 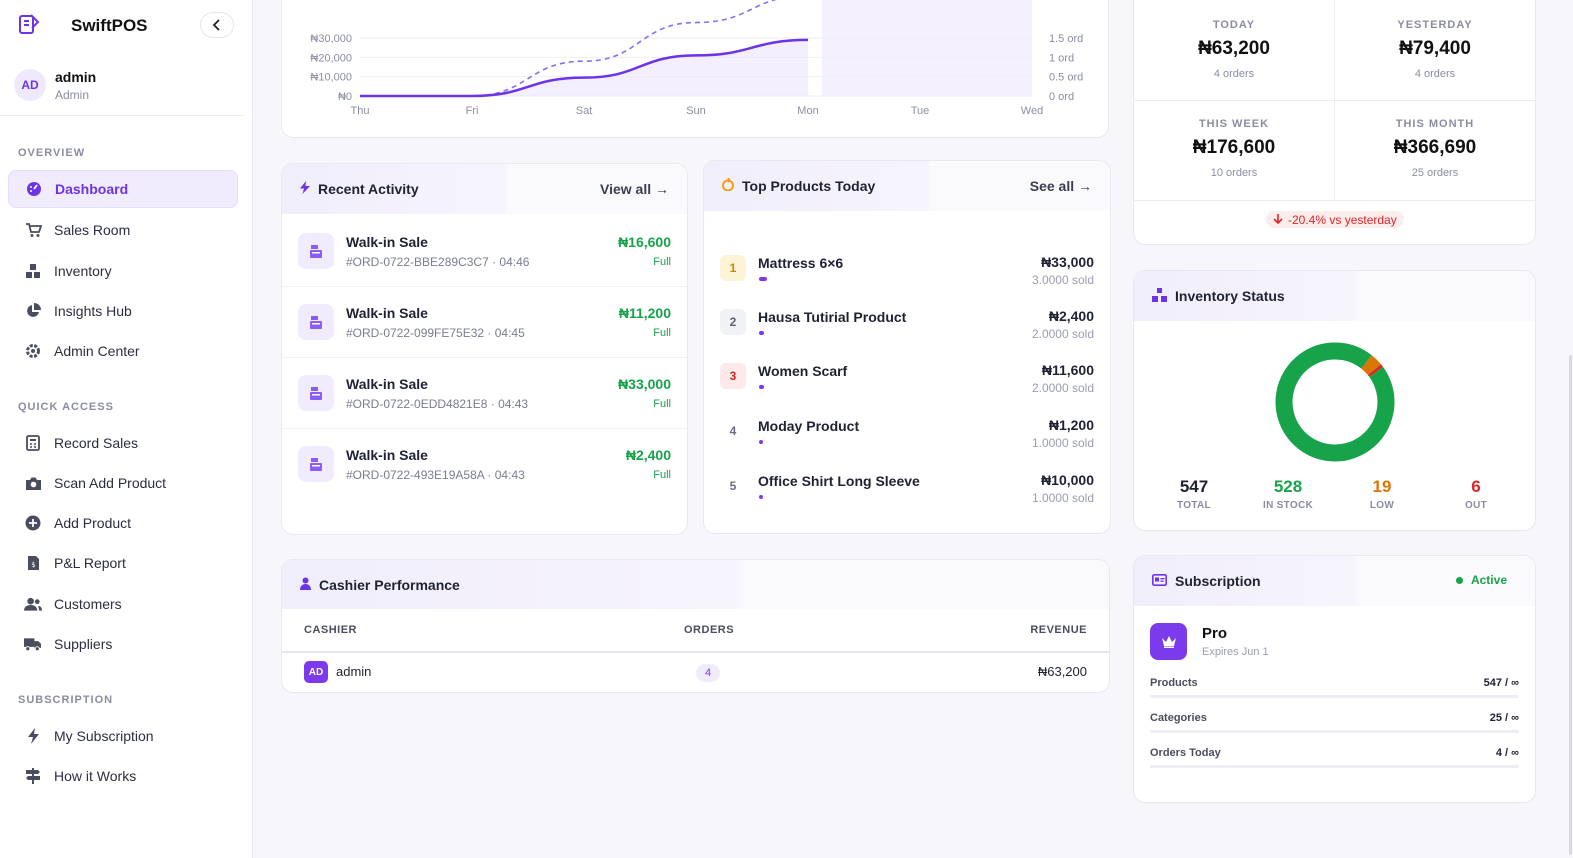 What do you see at coordinates (907, 433) in the screenshot?
I see `list-item: 4 Moday Product ₦1,200 1.0000 sold` at bounding box center [907, 433].